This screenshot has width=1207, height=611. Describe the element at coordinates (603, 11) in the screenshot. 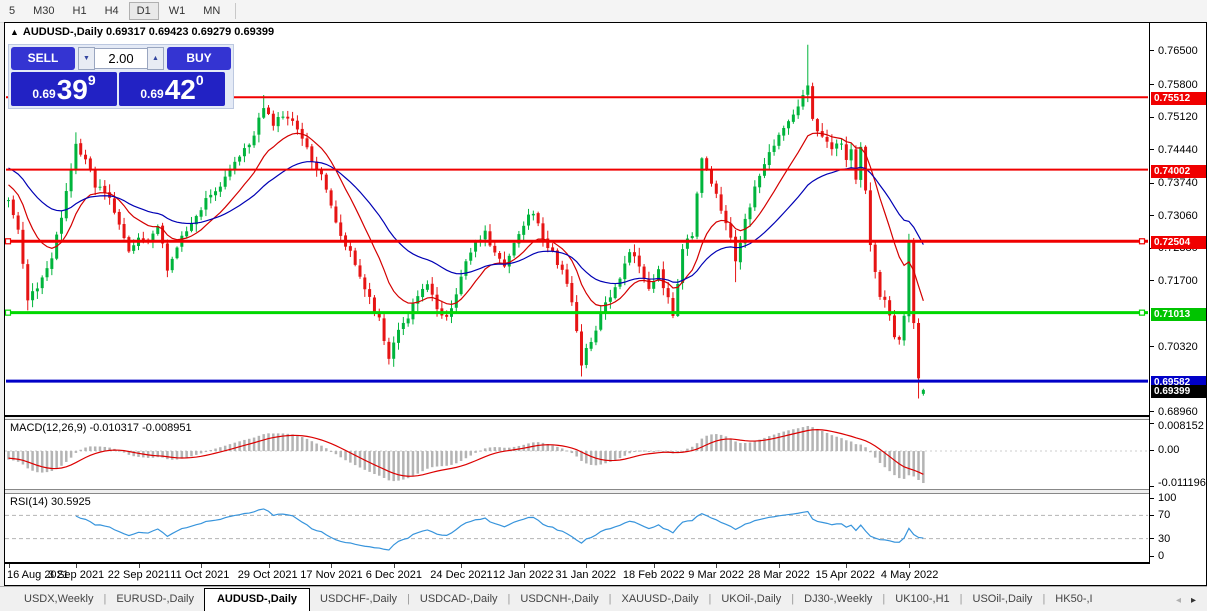

I see `timeframe-toolbar: 5 M30 H1 H4 D1 W1 MN` at that location.